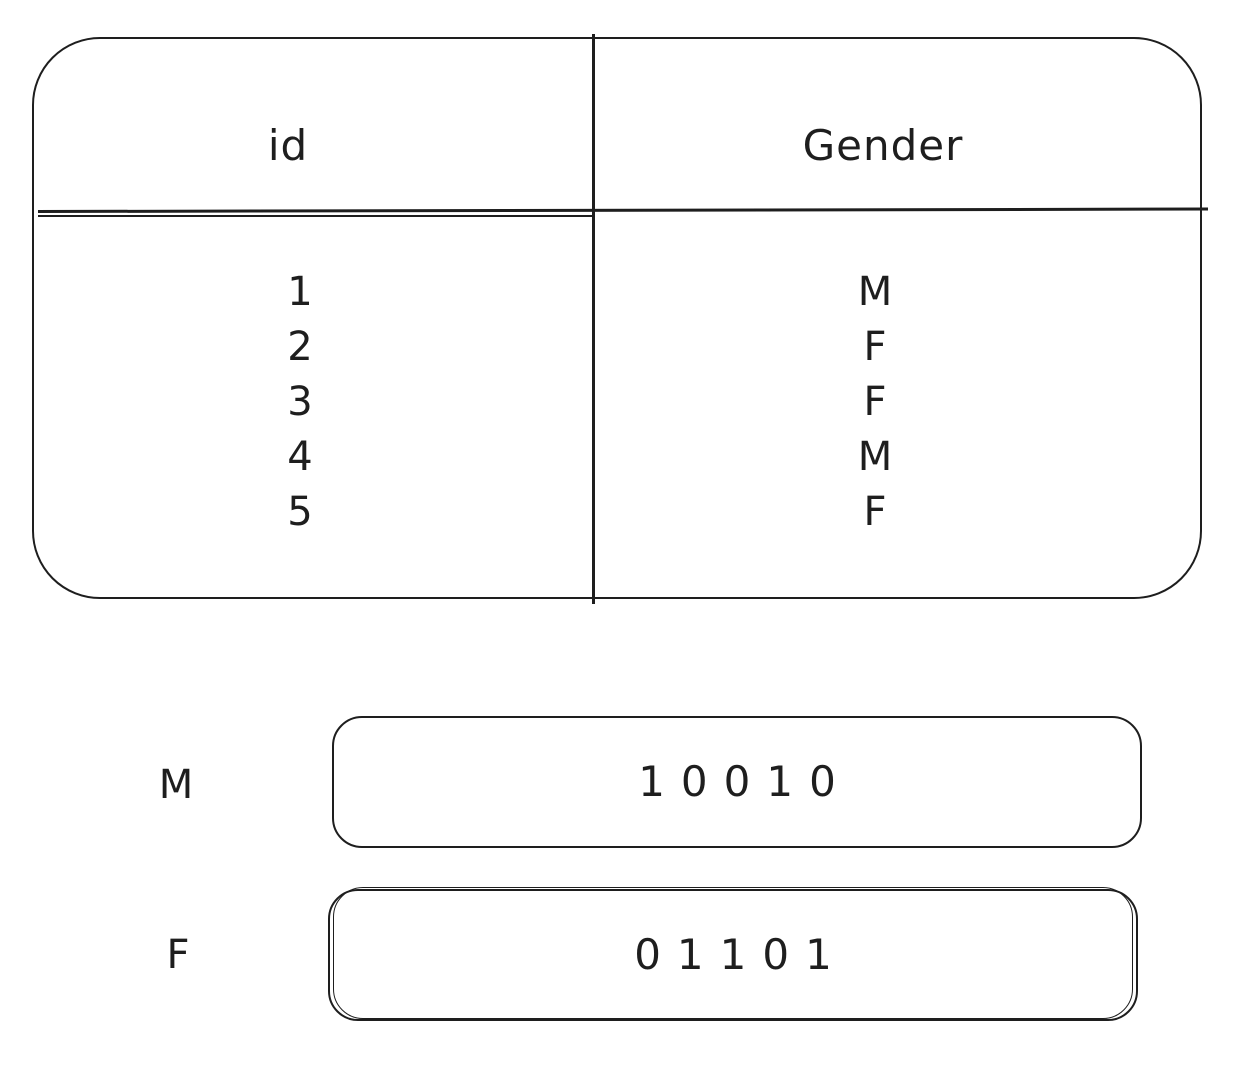 Image resolution: width=1240 pixels, height=1090 pixels. What do you see at coordinates (300, 457) in the screenshot?
I see `id-cell: 4` at bounding box center [300, 457].